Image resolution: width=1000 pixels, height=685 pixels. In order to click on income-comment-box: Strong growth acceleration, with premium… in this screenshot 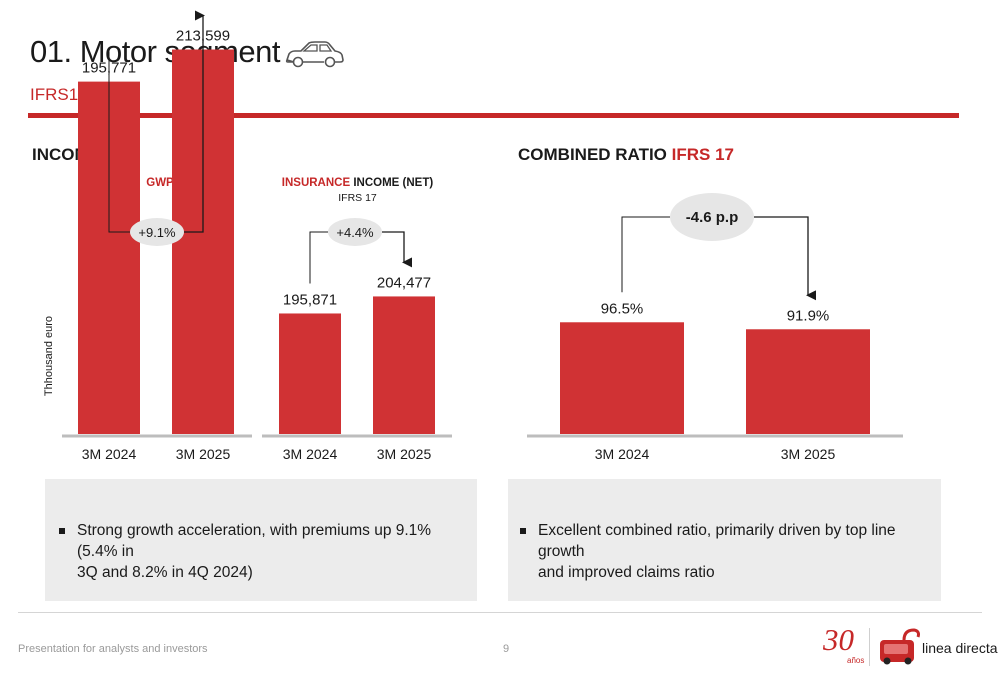, I will do `click(261, 540)`.